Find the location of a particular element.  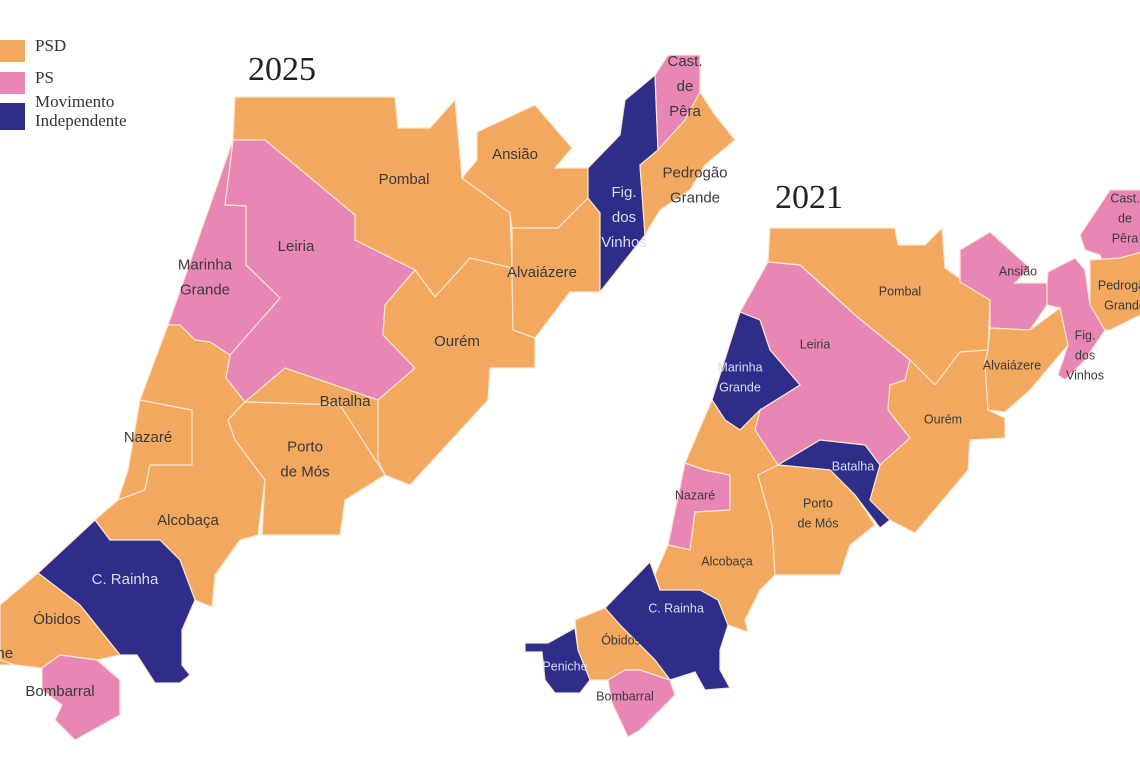

legend-label: Independente is located at coordinates (81, 120).